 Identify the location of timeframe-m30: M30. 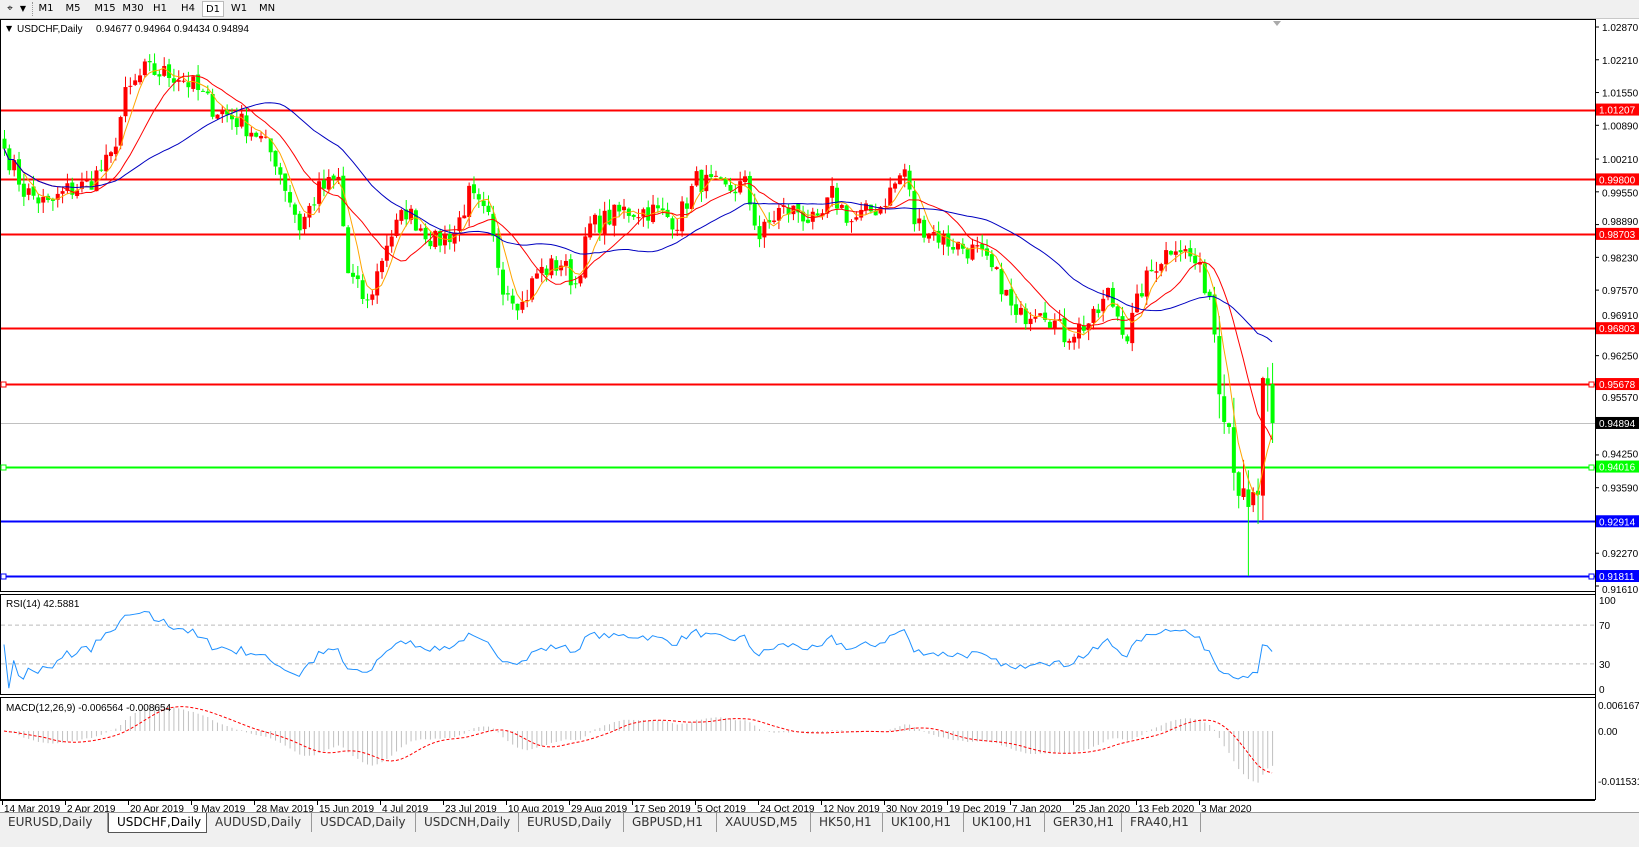
(133, 8).